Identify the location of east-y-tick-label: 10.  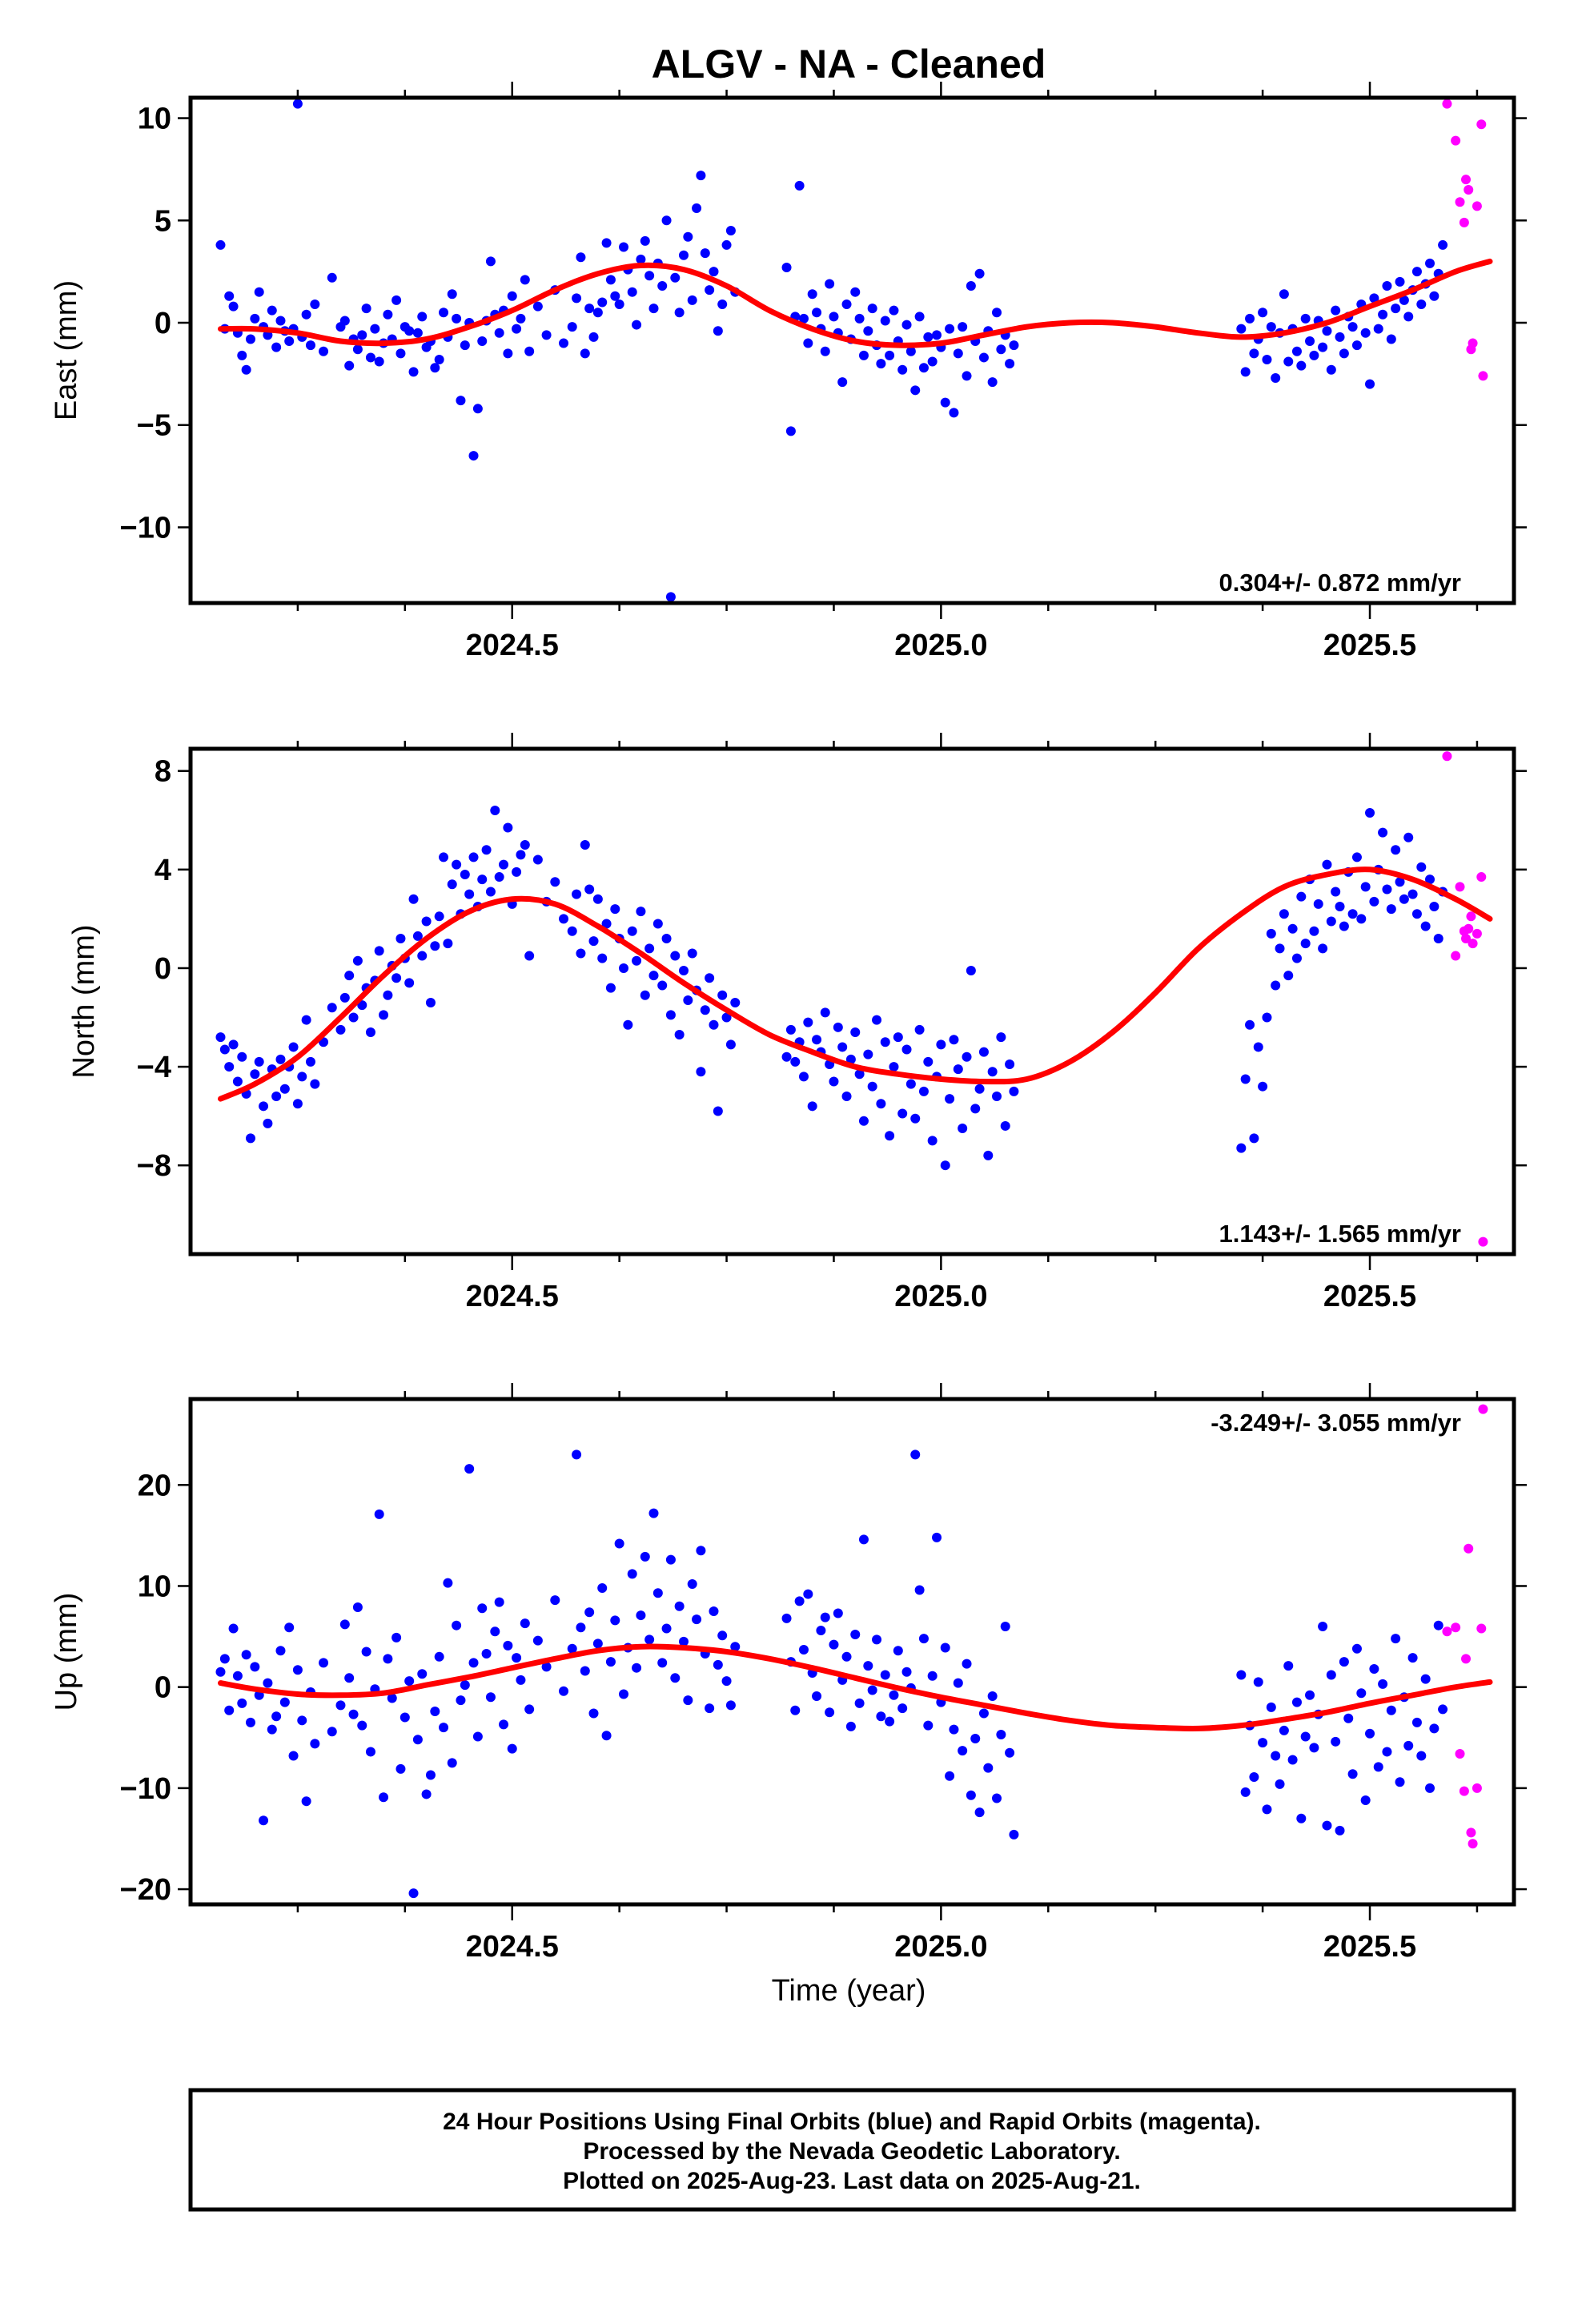
(154, 119).